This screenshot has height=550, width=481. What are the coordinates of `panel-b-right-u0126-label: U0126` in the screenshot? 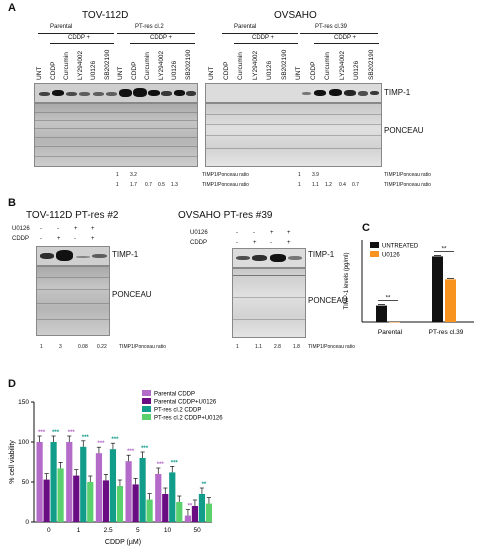 It's located at (199, 233).